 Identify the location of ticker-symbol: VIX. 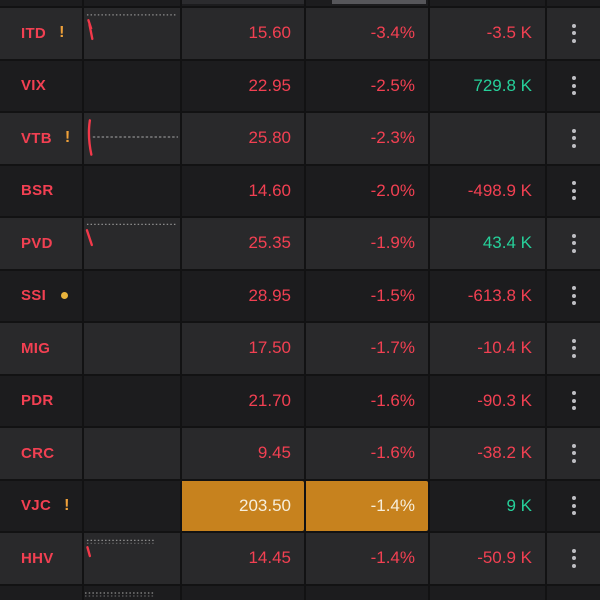
(34, 86).